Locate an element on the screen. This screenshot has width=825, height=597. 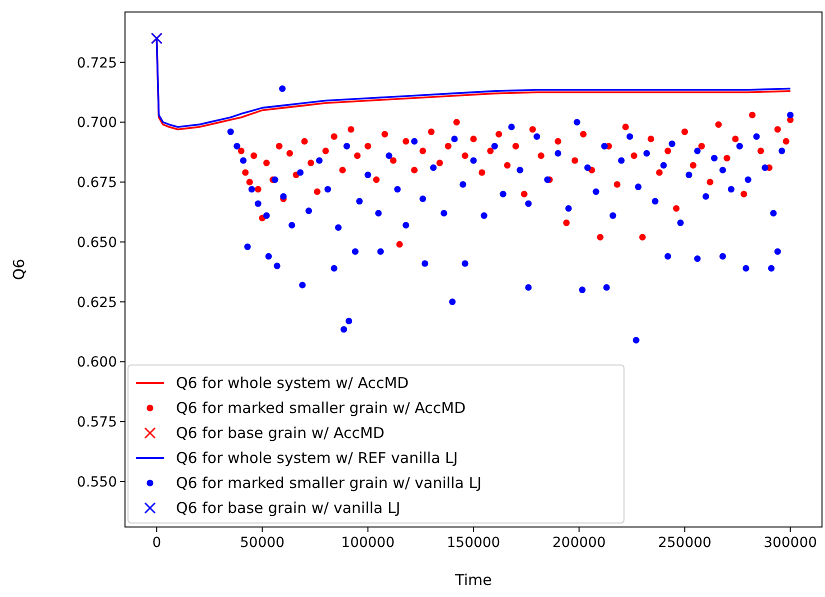
x-tick-label: 0 is located at coordinates (157, 543).